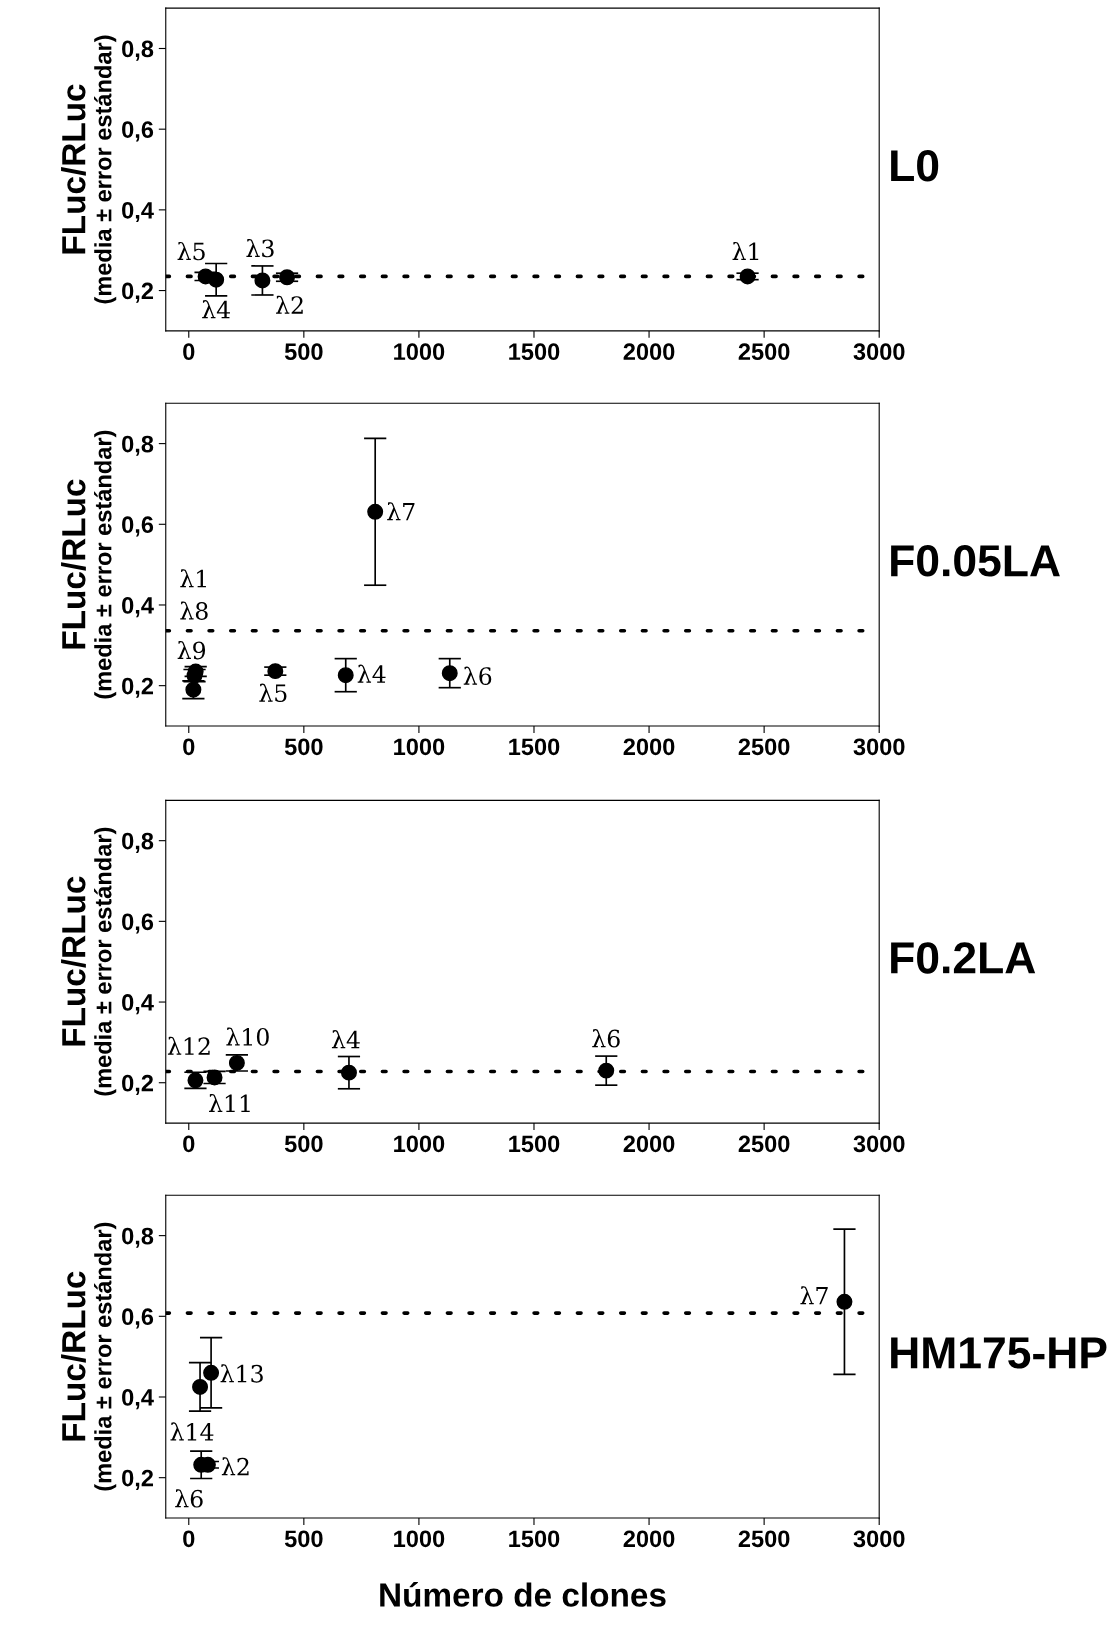 The width and height of the screenshot is (1120, 1630). I want to click on annotation: λ8, so click(194, 610).